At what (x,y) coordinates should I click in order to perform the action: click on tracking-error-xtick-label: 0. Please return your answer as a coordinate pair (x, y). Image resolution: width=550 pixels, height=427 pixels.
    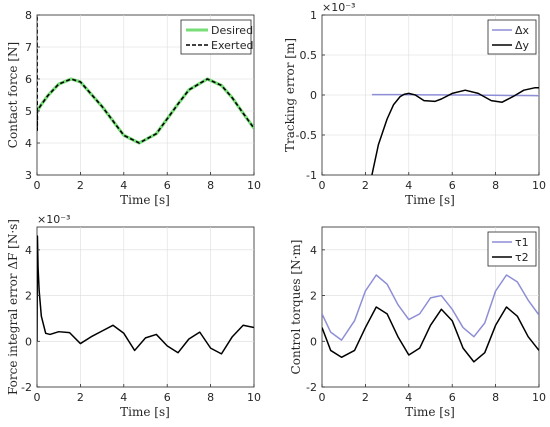
    Looking at the image, I should click on (322, 185).